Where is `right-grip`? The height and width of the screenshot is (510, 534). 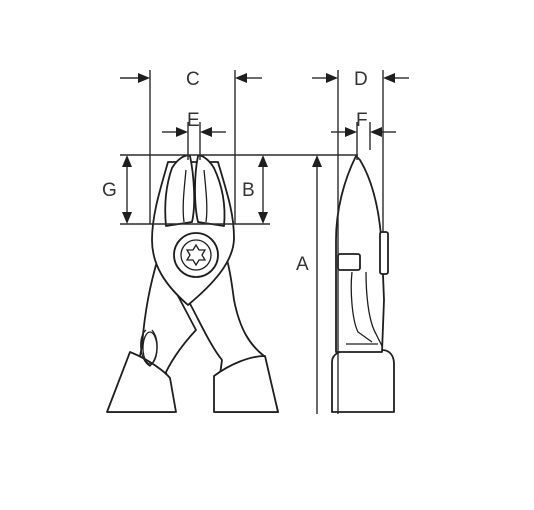
right-grip is located at coordinates (246, 384).